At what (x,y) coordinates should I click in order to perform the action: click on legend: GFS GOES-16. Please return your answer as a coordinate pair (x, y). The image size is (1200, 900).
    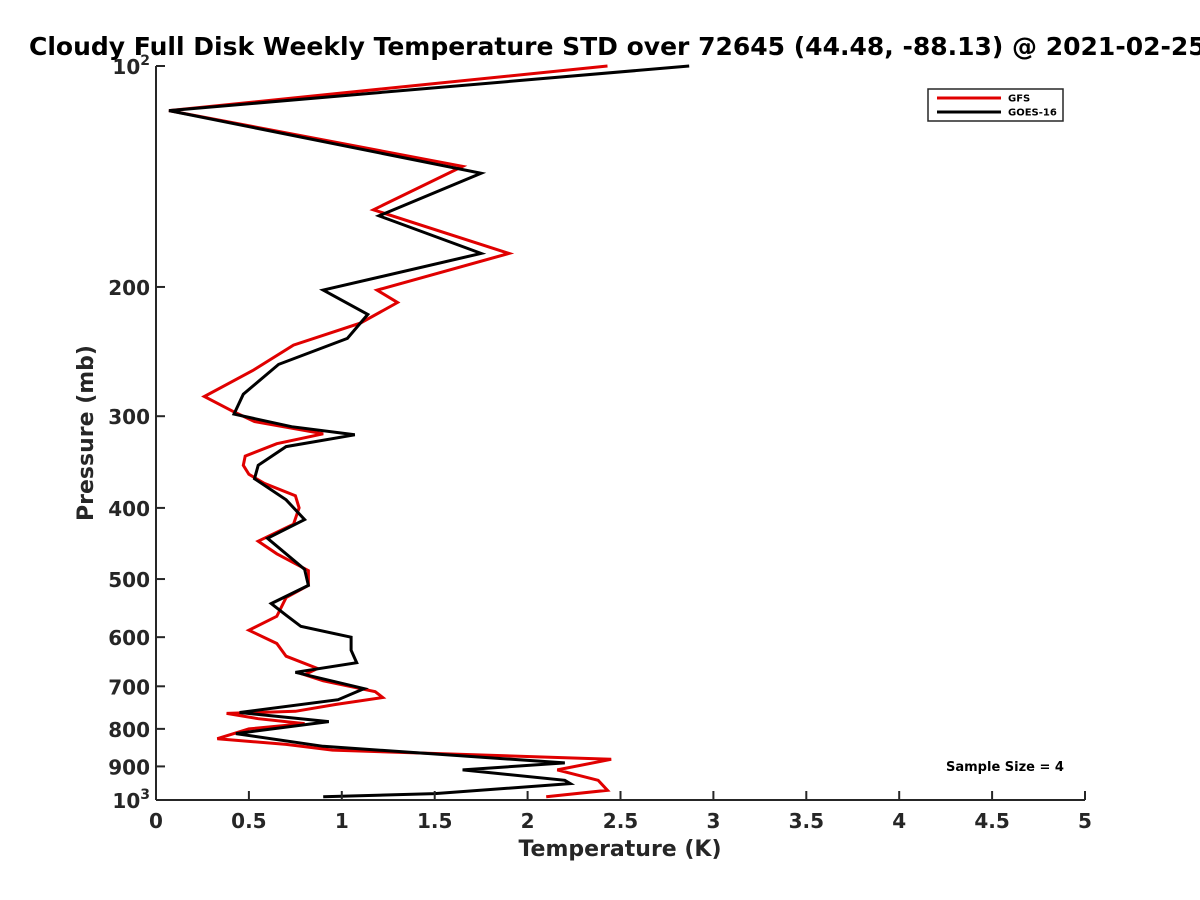
    Looking at the image, I should click on (995, 105).